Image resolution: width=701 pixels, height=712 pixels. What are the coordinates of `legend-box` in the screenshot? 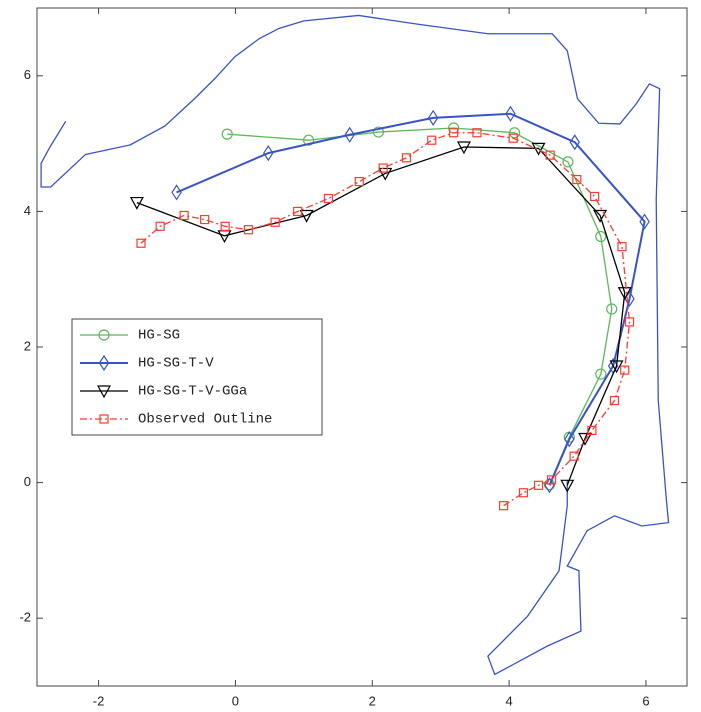 It's located at (197, 377).